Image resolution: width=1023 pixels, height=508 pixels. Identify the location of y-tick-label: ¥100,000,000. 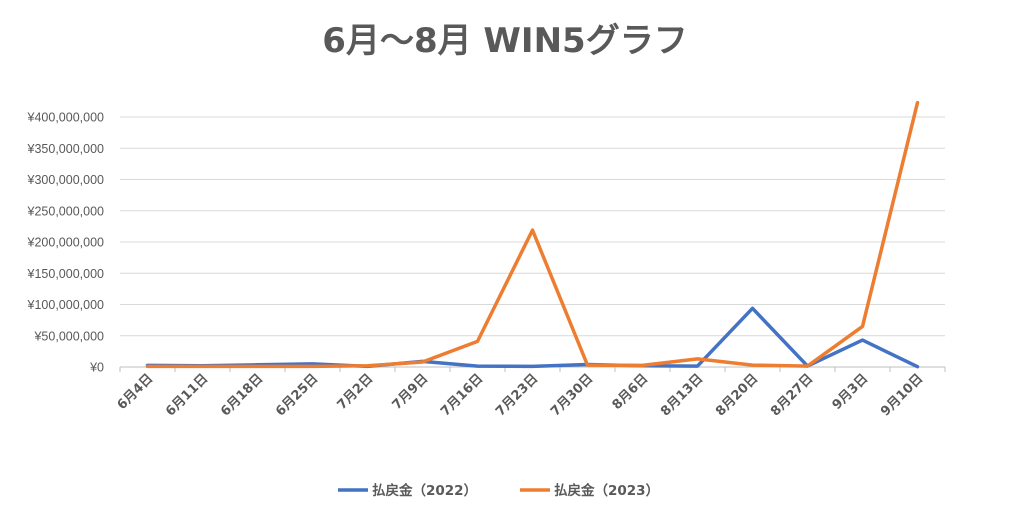
(66, 305).